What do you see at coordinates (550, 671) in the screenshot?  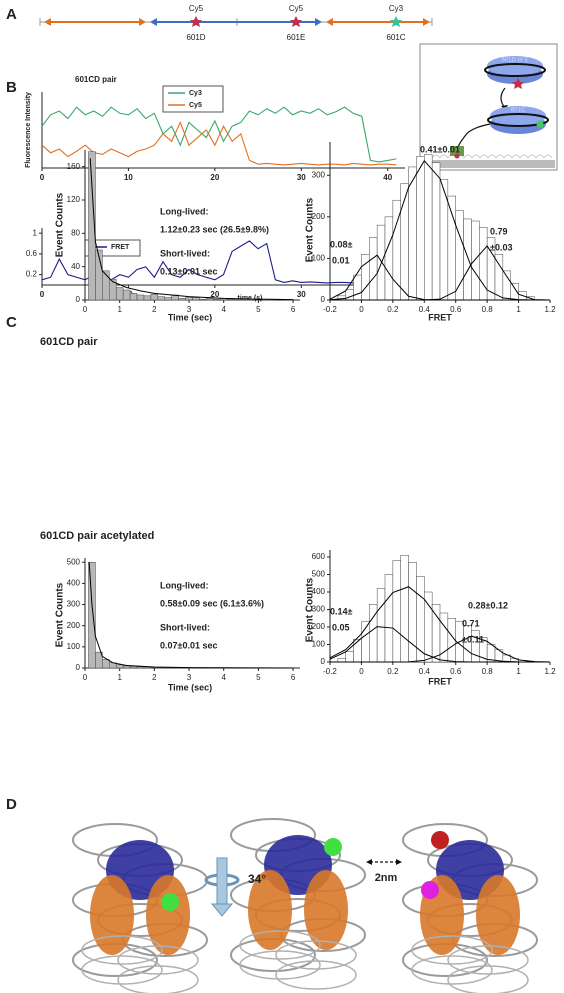 I see `x-tick-label: 1.2` at bounding box center [550, 671].